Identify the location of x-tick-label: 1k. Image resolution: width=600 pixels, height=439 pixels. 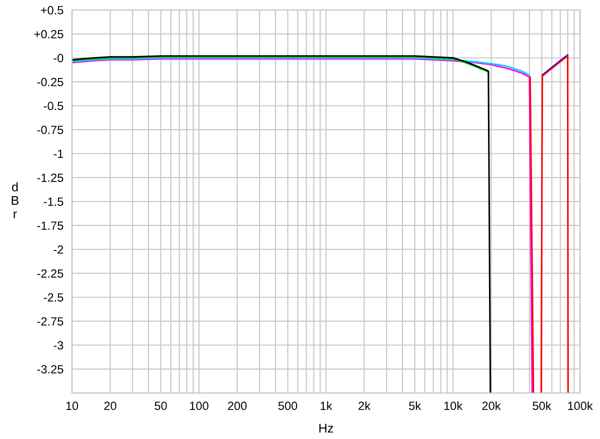
(326, 405).